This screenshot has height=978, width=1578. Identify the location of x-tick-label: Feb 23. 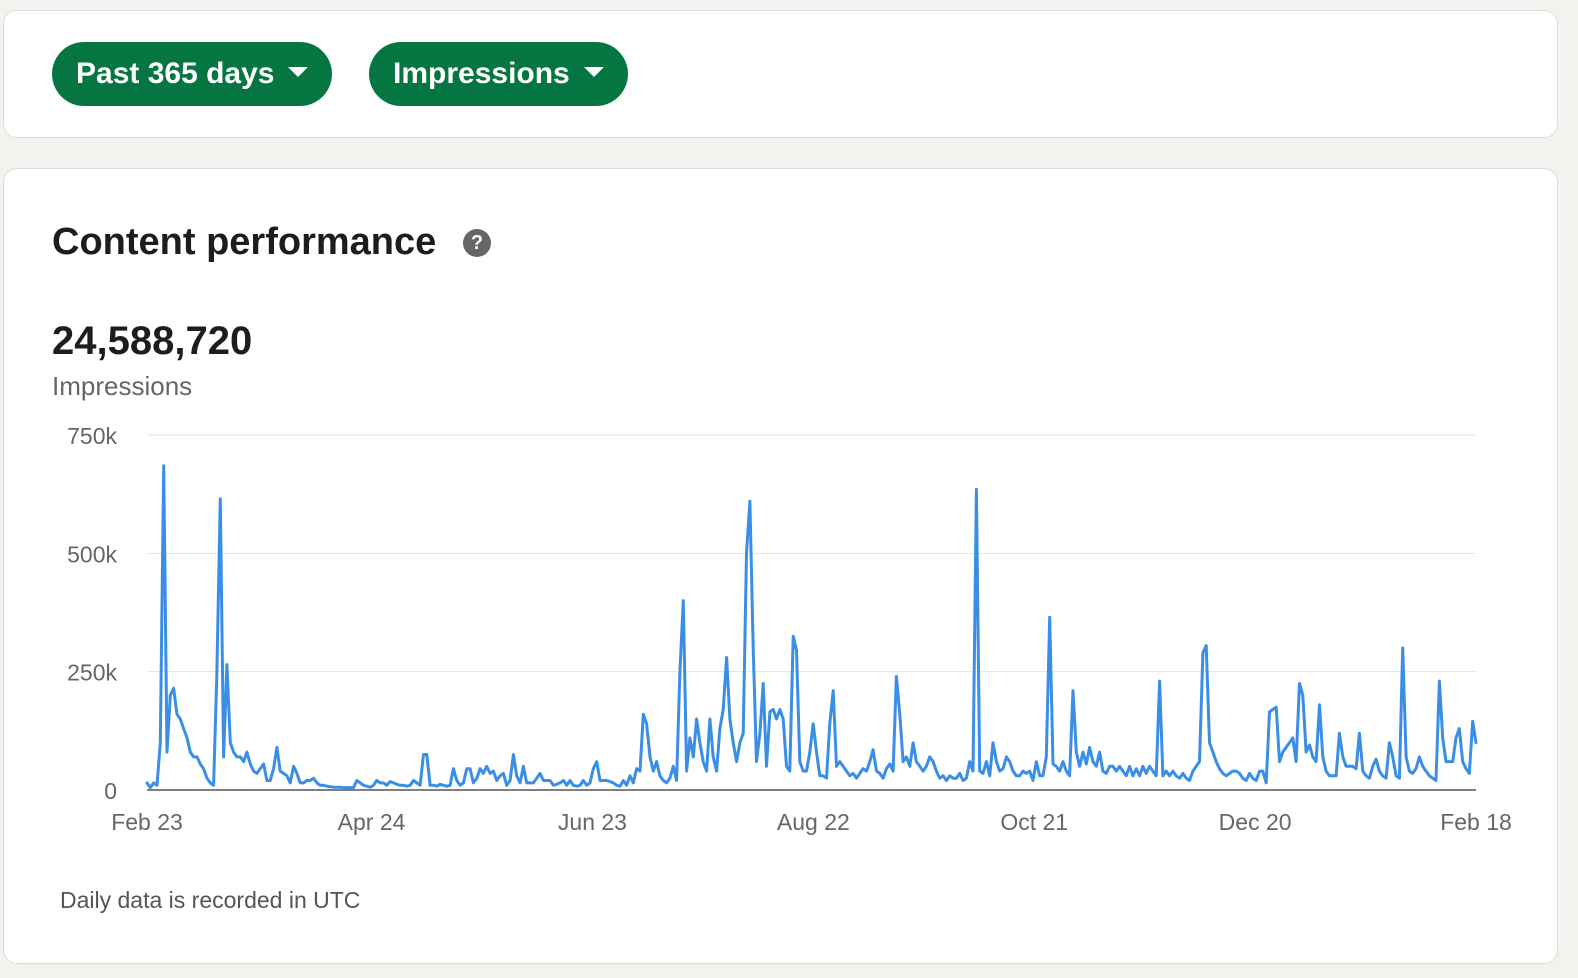
(147, 822).